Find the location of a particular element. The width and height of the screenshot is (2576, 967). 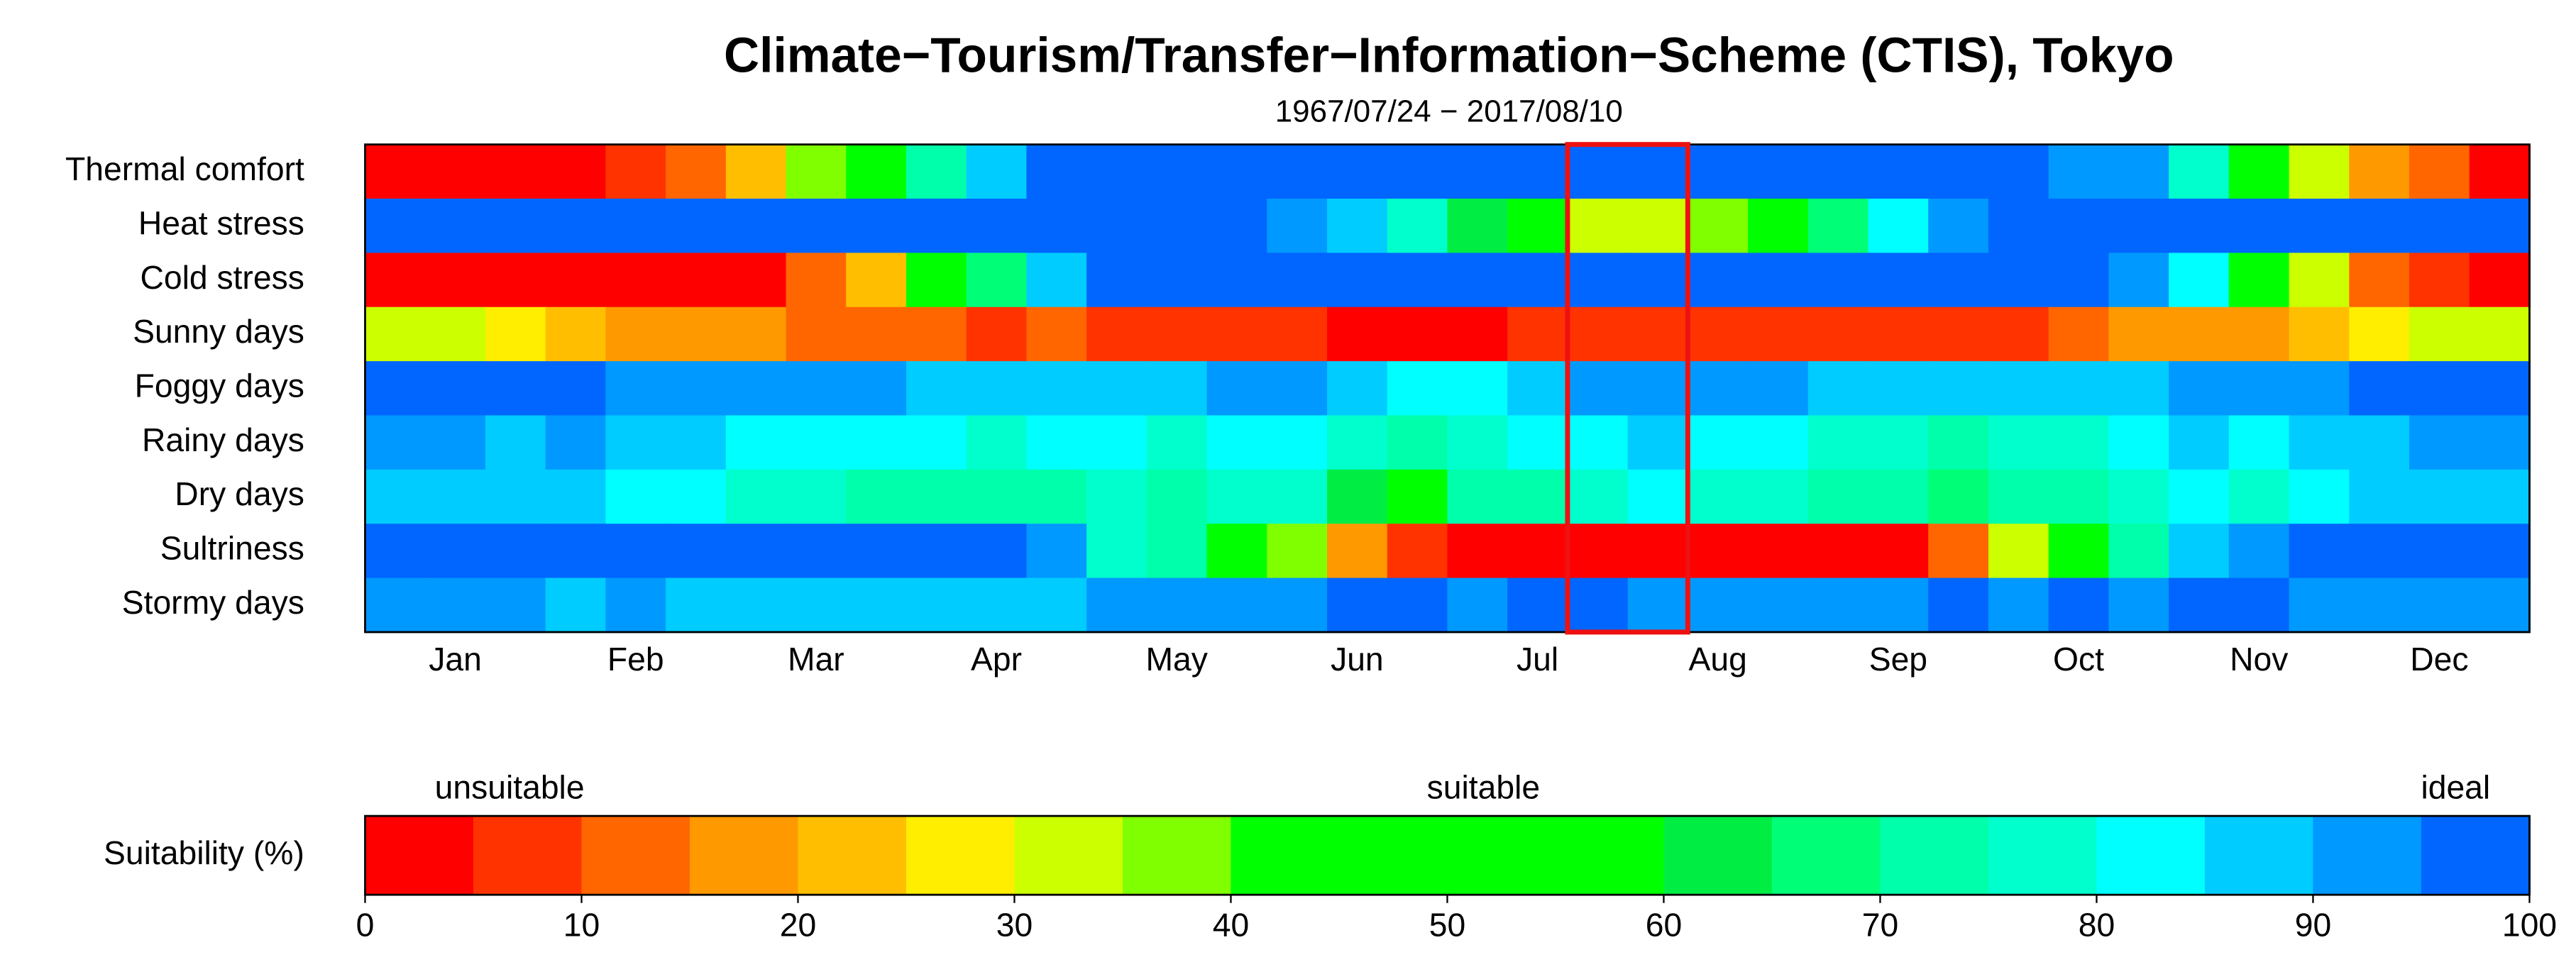

colorbar-tick-label: 90 is located at coordinates (2313, 926).